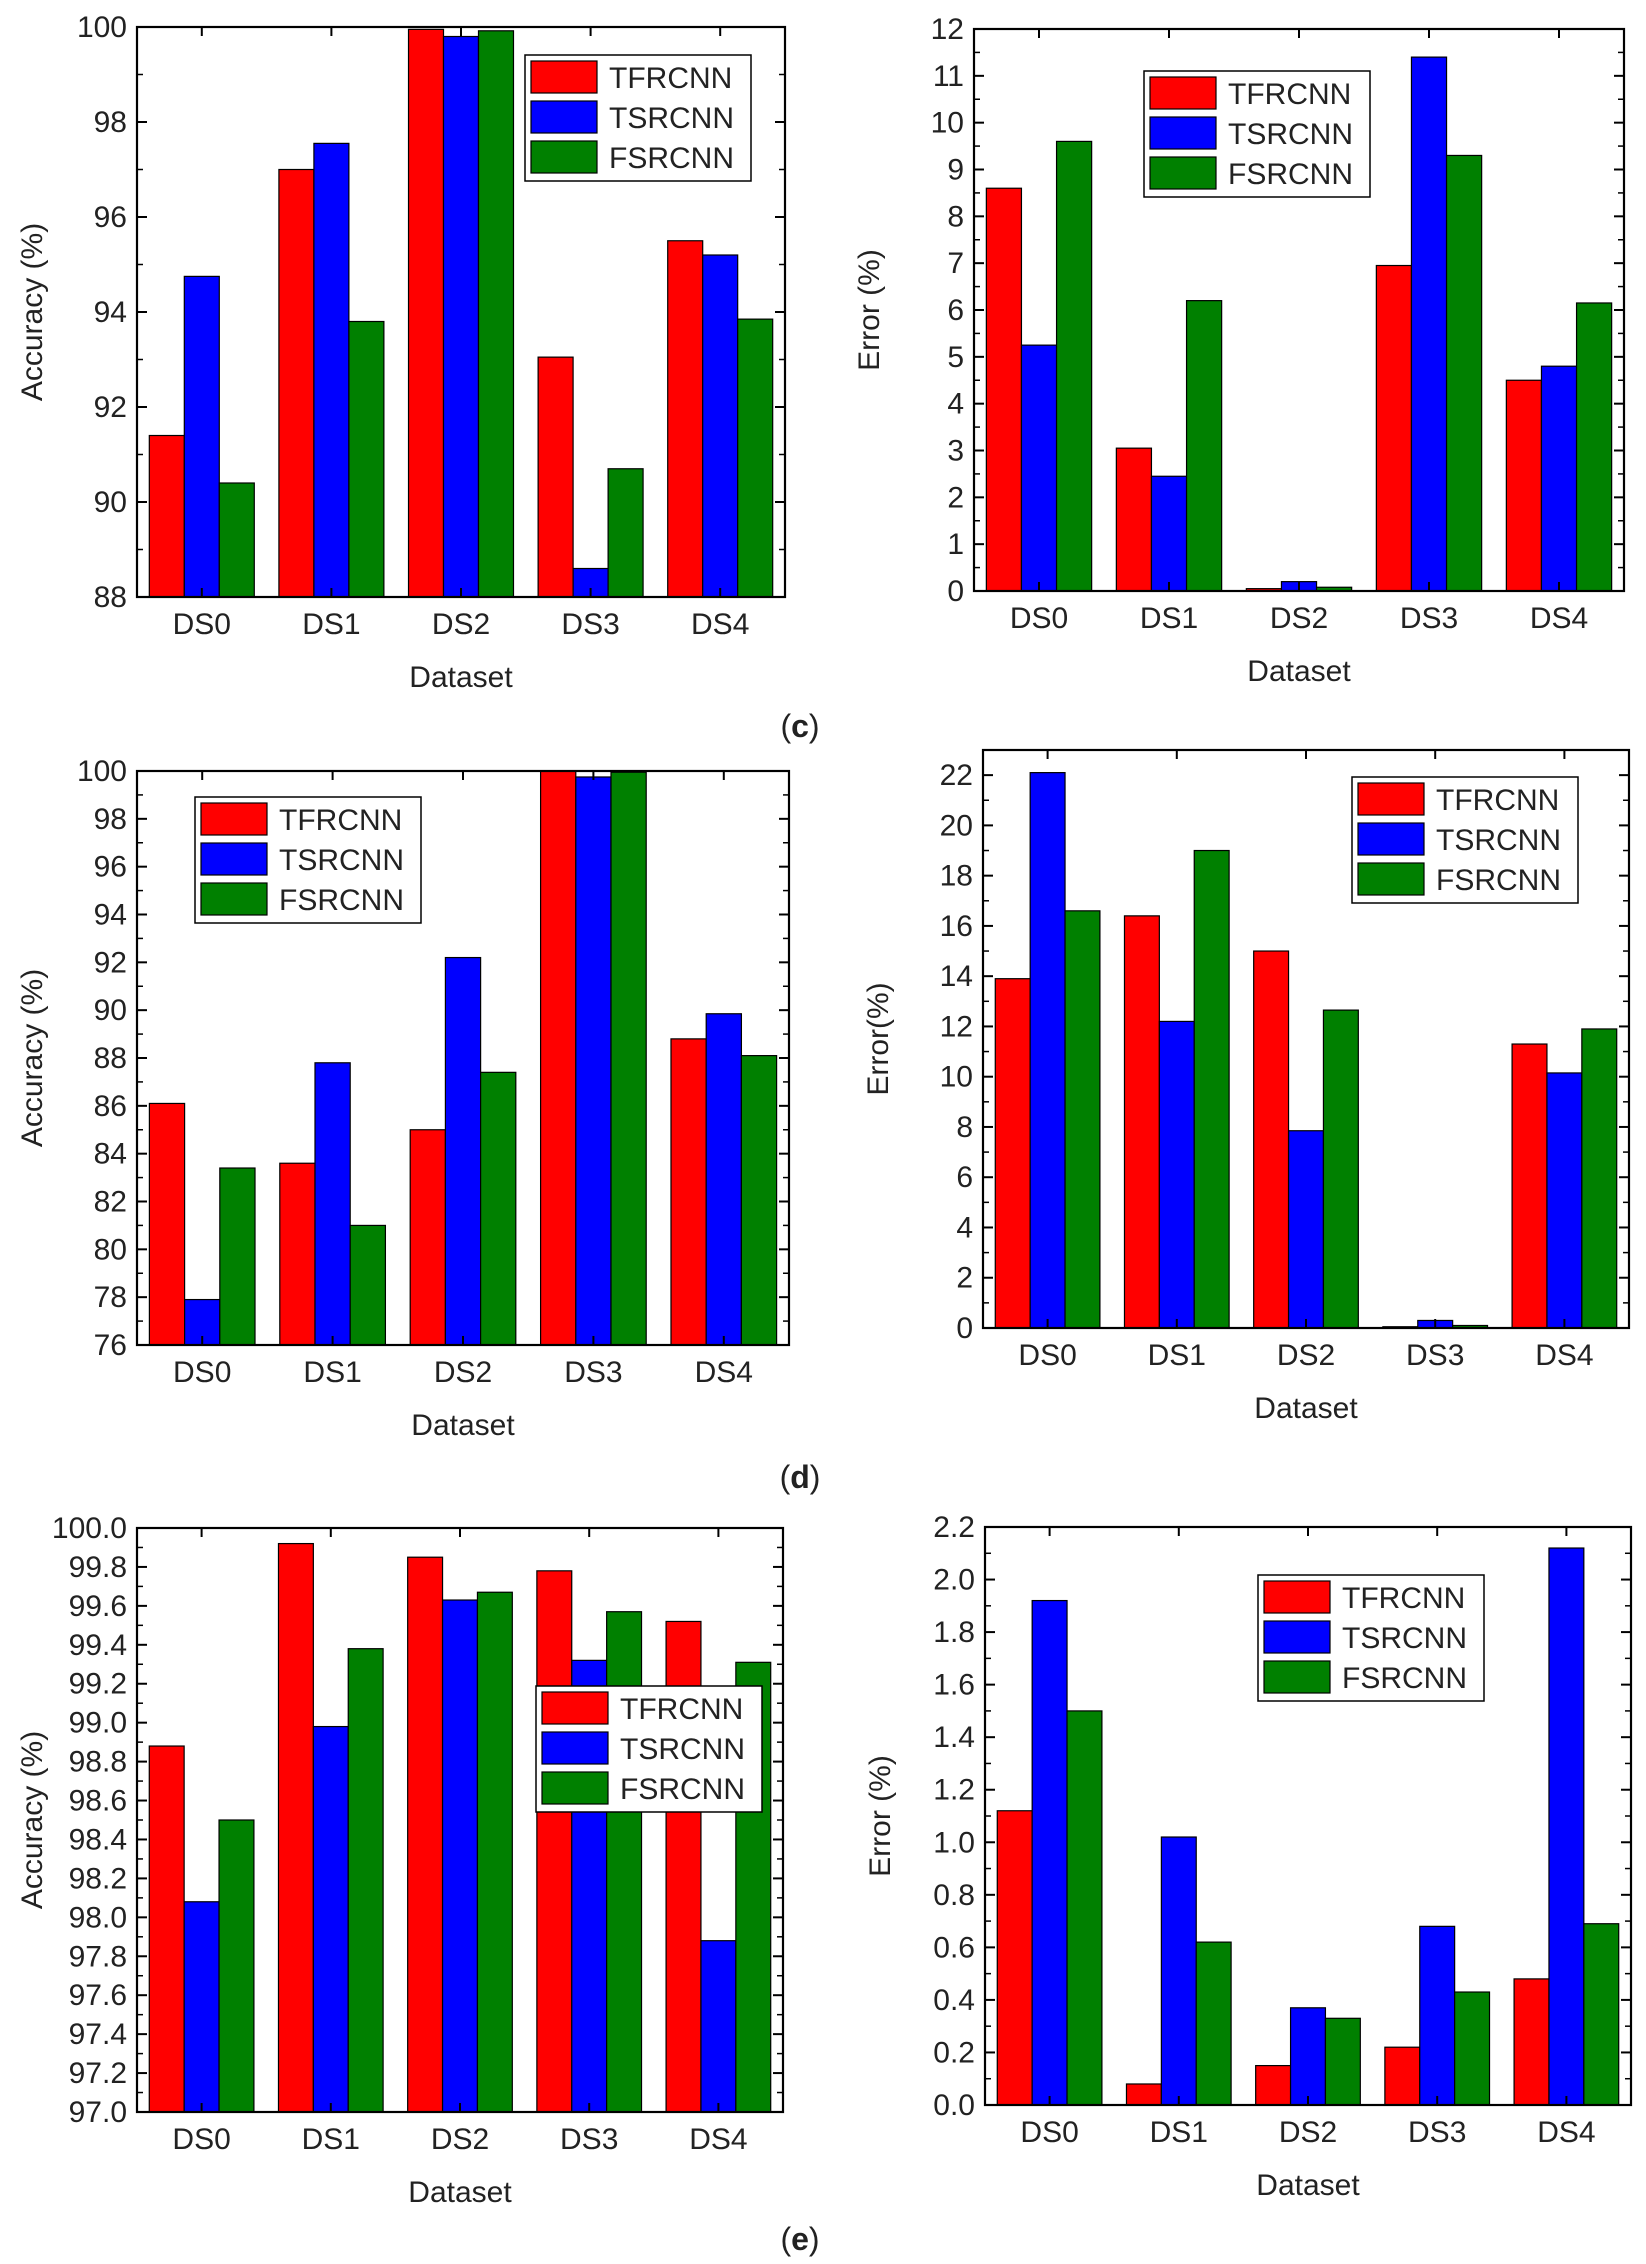 The height and width of the screenshot is (2264, 1646). What do you see at coordinates (98, 1606) in the screenshot?
I see `y-tick-label: 99.6` at bounding box center [98, 1606].